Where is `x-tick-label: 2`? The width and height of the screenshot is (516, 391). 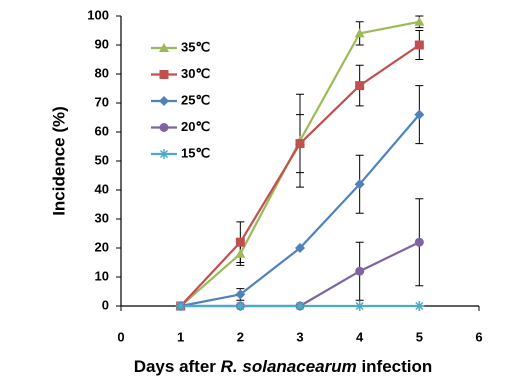
x-tick-label: 2 is located at coordinates (240, 336).